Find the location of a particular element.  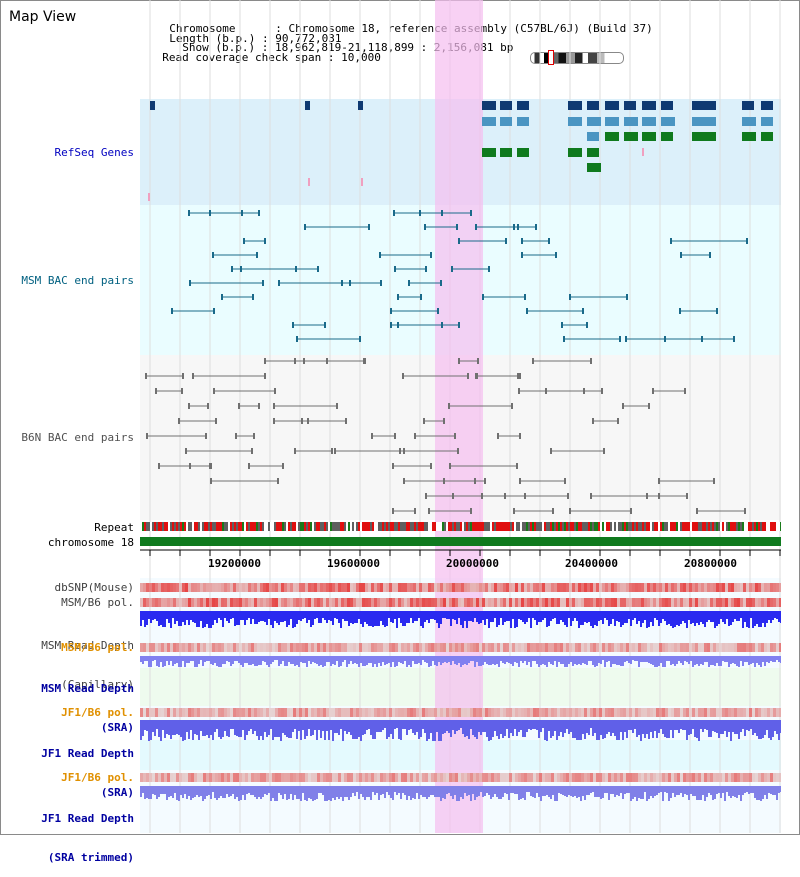

selected-region-highlight is located at coordinates (459, 416).